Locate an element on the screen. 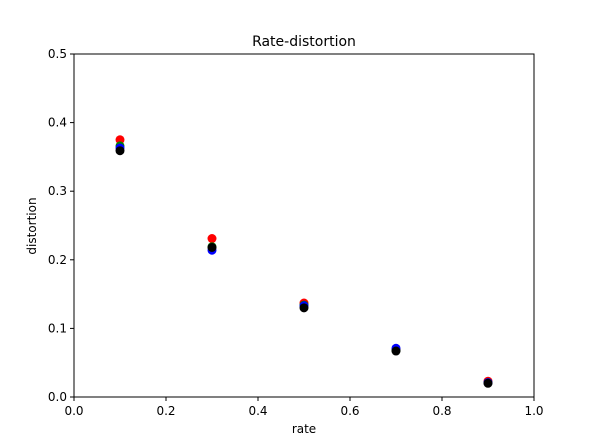 The width and height of the screenshot is (594, 446). y-tick-label: 0.2 is located at coordinates (57, 260).